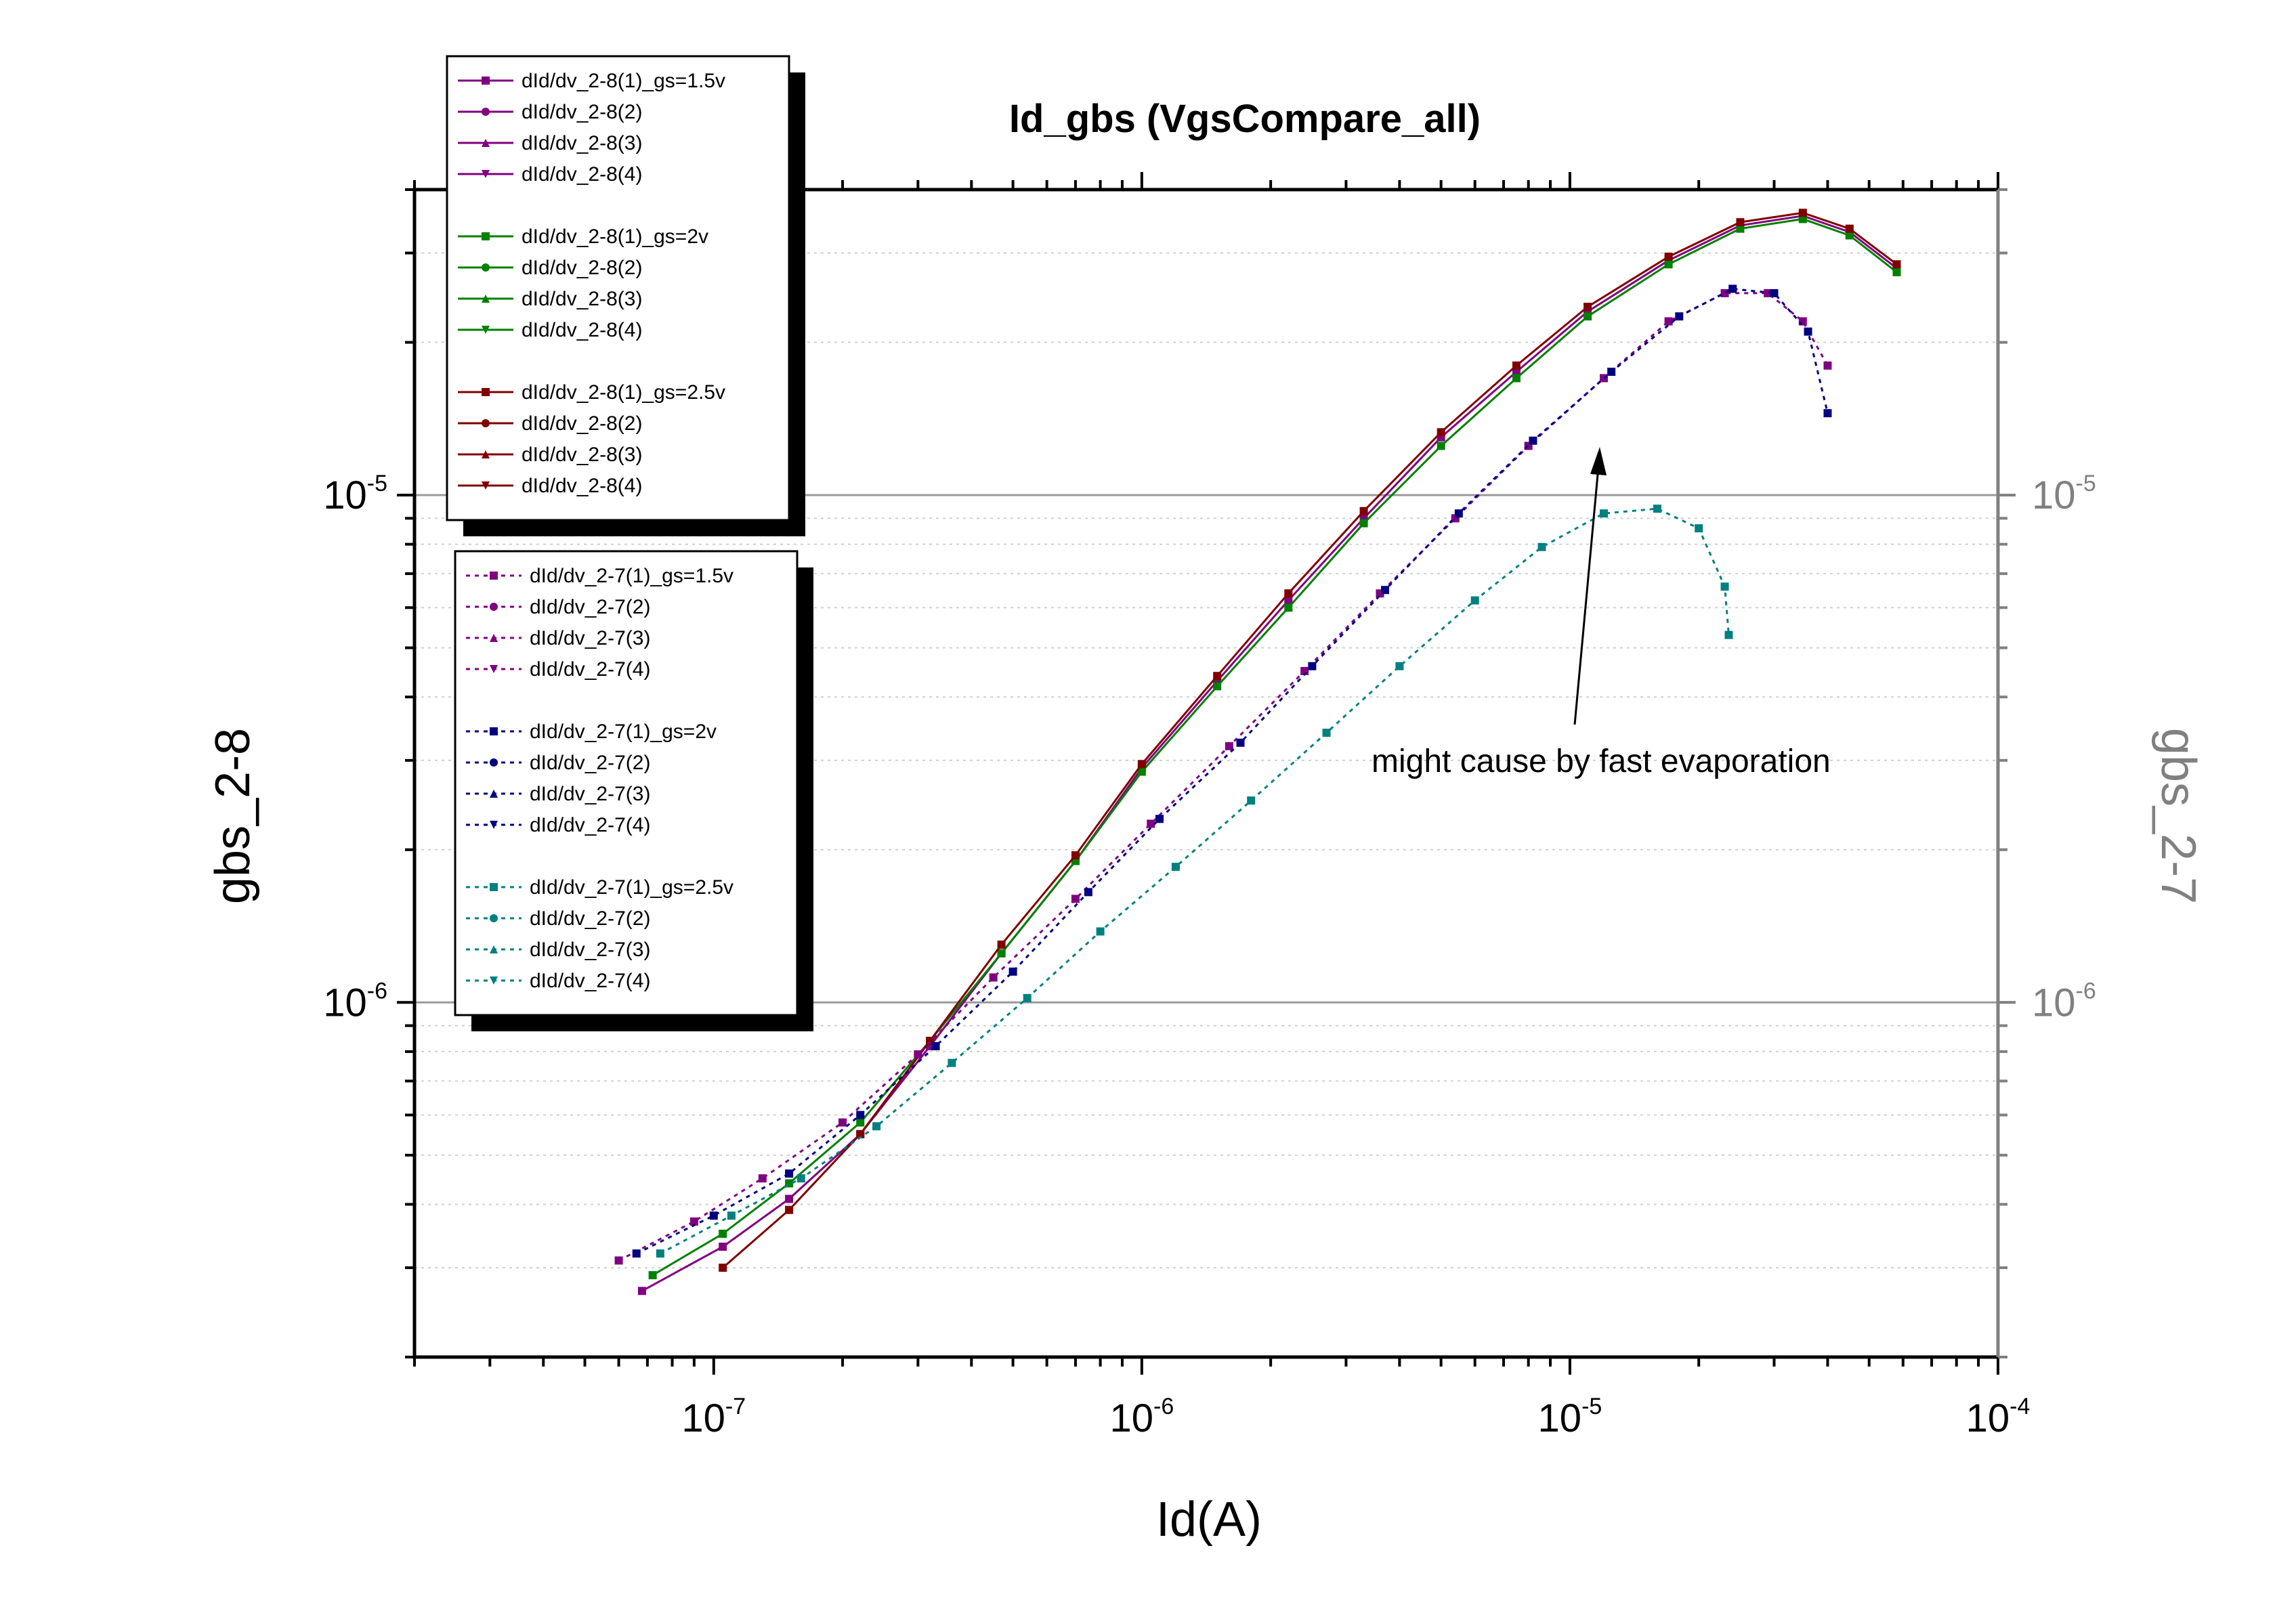  I want to click on y-tick-label: 10⁻⁶, so click(355, 1001).